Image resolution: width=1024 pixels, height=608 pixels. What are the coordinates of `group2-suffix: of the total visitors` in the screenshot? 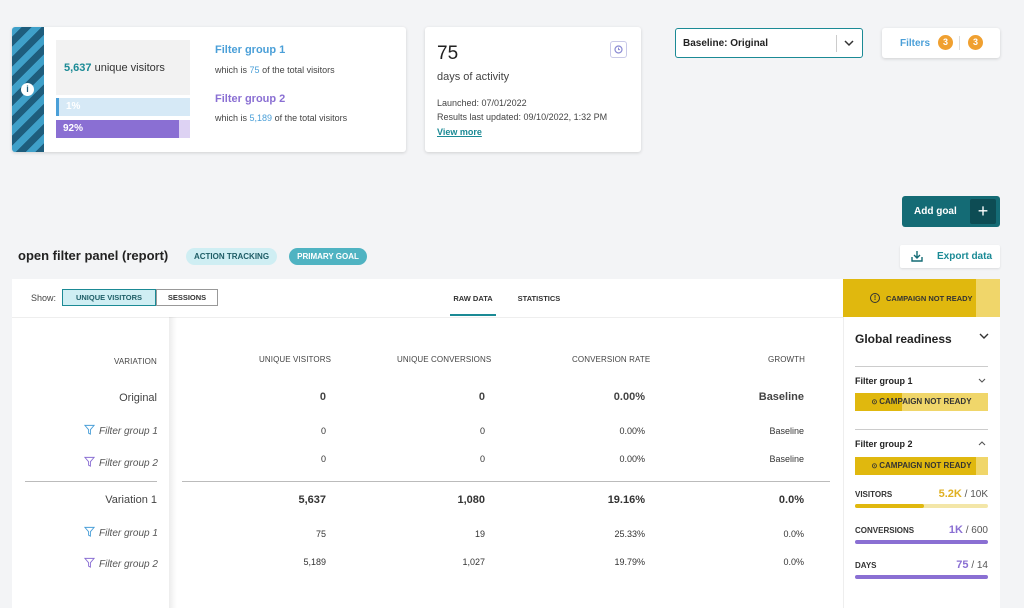 It's located at (311, 118).